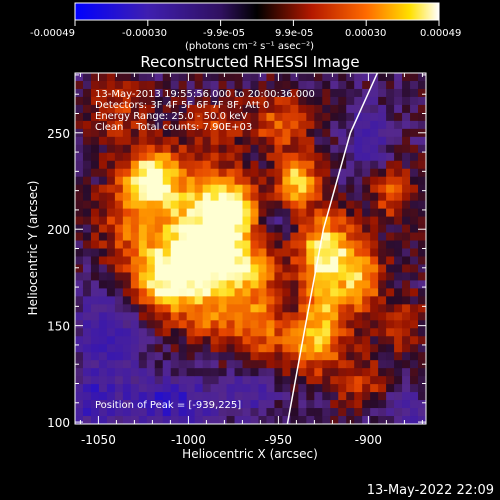  Describe the element at coordinates (257, 11) in the screenshot. I see `colorbar` at that location.